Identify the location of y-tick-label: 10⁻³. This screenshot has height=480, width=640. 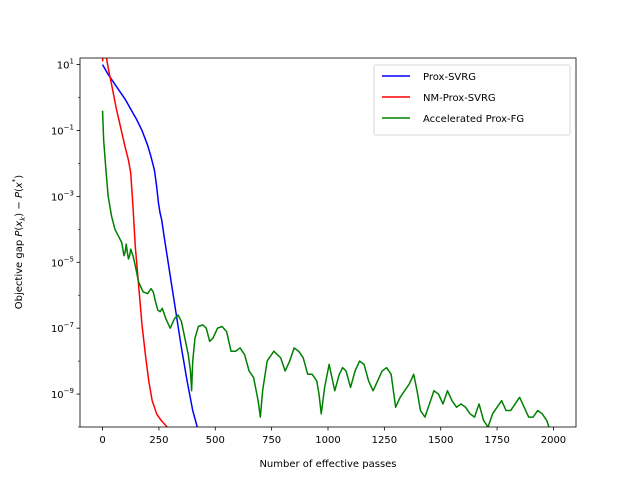
(62, 196).